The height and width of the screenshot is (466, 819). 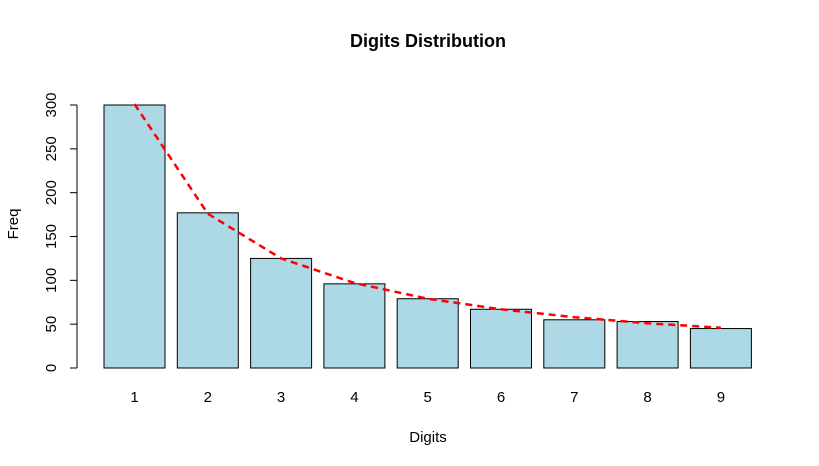 What do you see at coordinates (134, 397) in the screenshot?
I see `x-tick-label-1: 1` at bounding box center [134, 397].